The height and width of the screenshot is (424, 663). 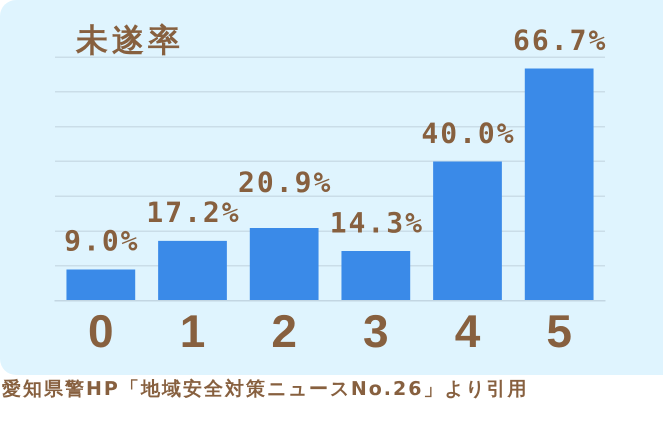 What do you see at coordinates (101, 331) in the screenshot?
I see `x-tick-label: 0` at bounding box center [101, 331].